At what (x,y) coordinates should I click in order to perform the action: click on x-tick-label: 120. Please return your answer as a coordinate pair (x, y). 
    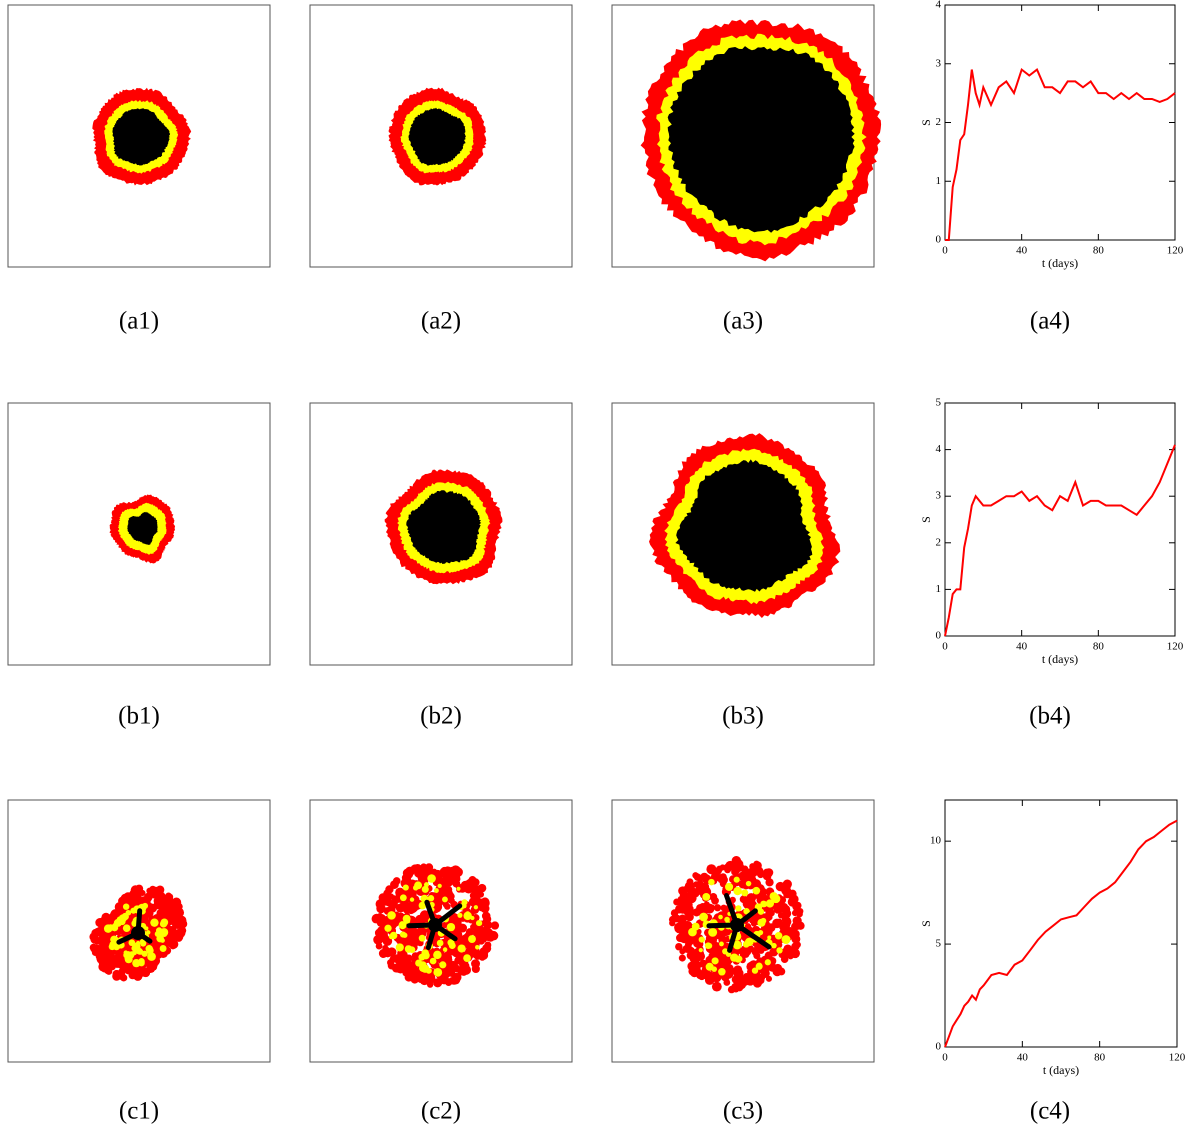
    Looking at the image, I should click on (1175, 251).